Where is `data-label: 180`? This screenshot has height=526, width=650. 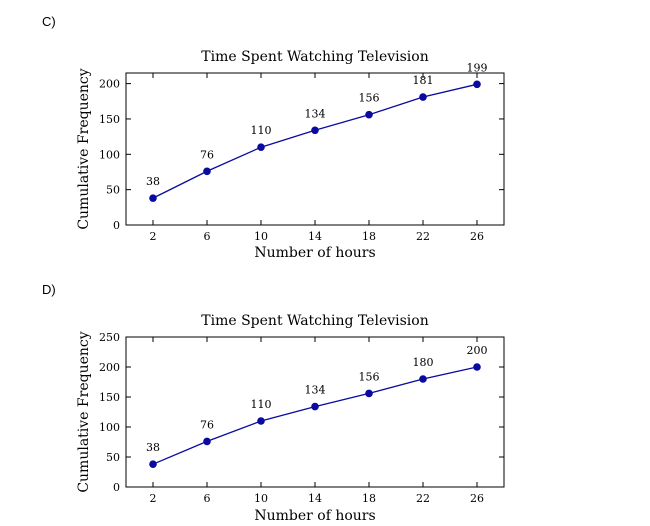
data-label: 180 is located at coordinates (423, 362).